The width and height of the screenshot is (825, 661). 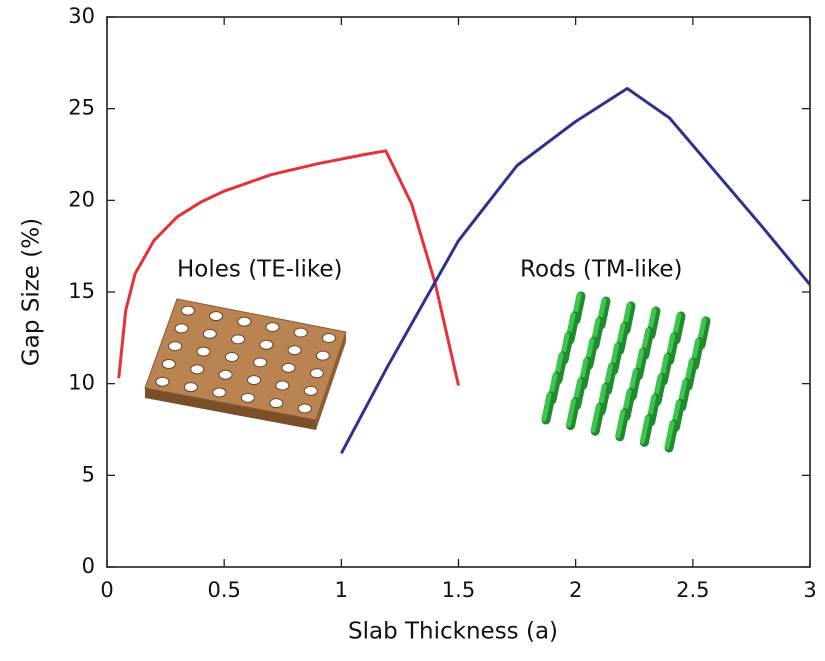 What do you see at coordinates (223, 590) in the screenshot?
I see `x-tick-label: 0.5` at bounding box center [223, 590].